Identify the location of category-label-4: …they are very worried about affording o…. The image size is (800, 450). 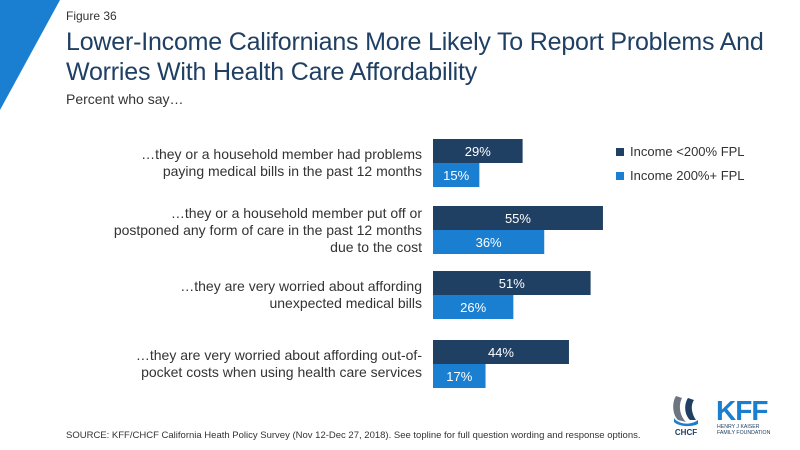
(257, 364).